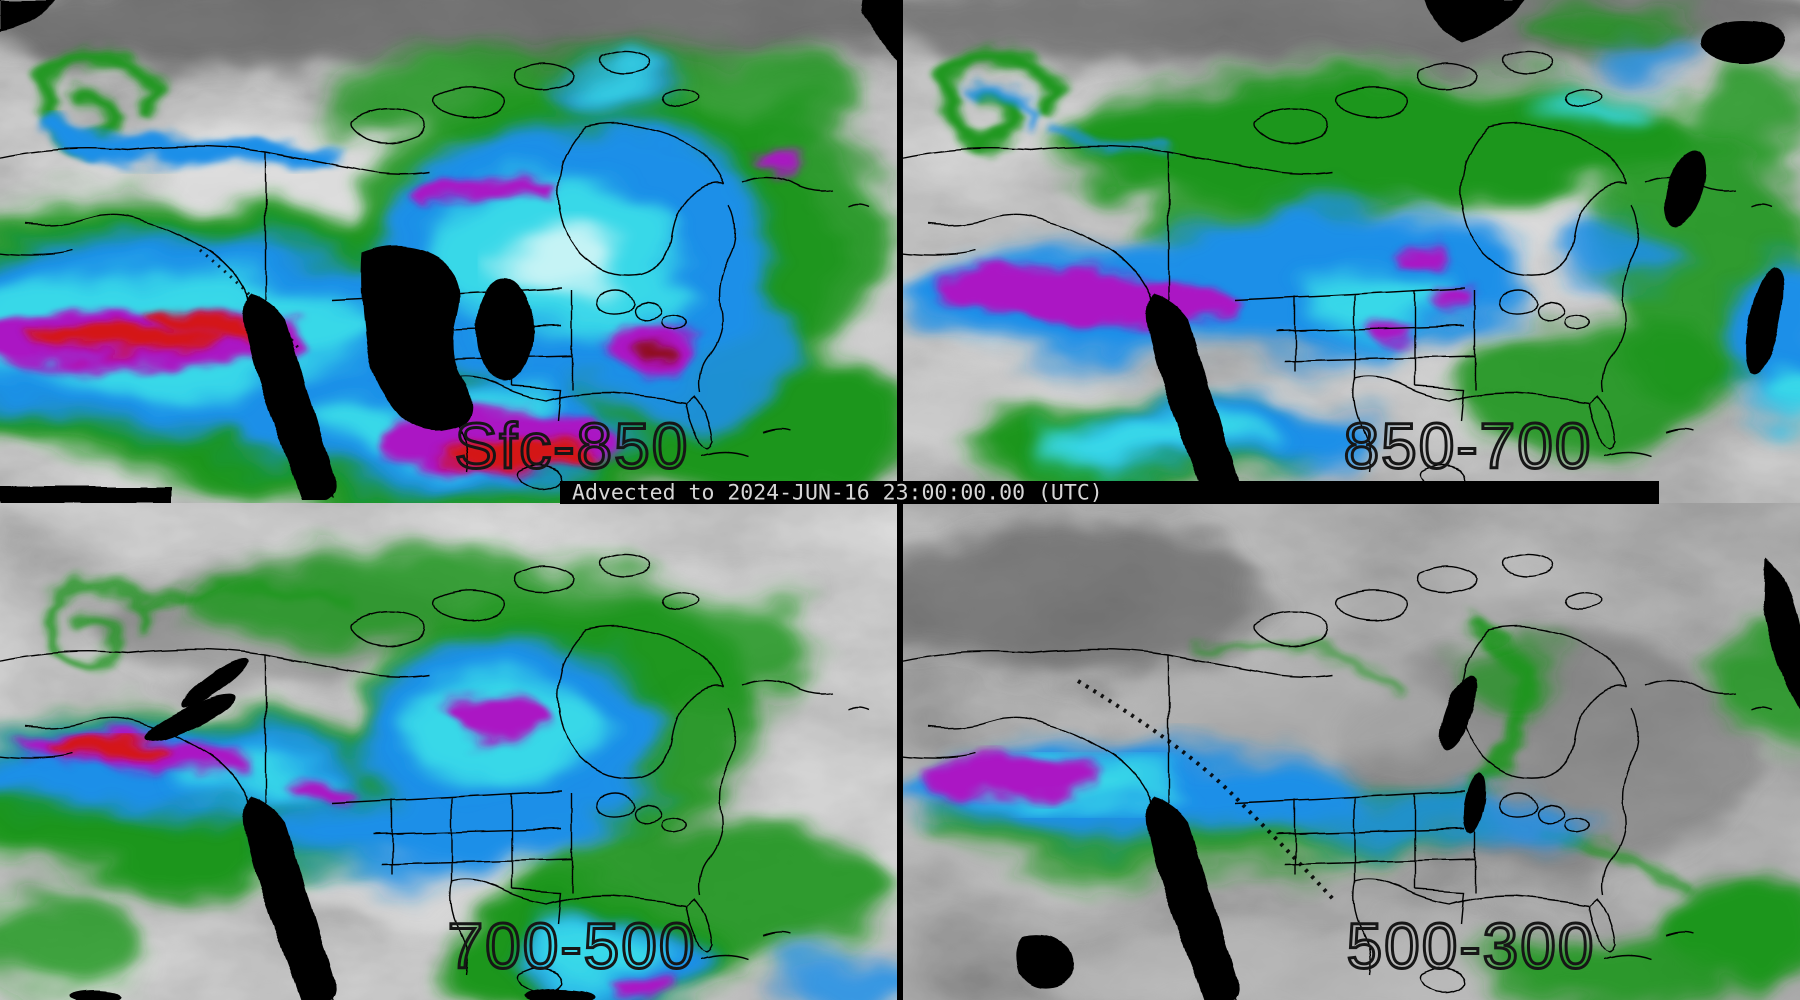 This screenshot has width=1800, height=1000. I want to click on cyclone-spiral, so click(1057, 99).